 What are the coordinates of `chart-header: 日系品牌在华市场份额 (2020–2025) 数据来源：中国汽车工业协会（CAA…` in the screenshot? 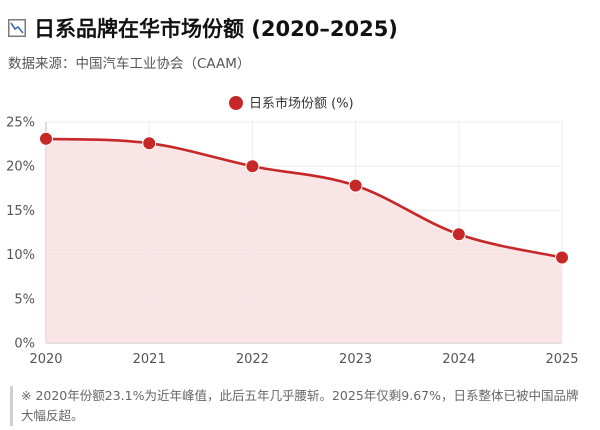 It's located at (300, 40).